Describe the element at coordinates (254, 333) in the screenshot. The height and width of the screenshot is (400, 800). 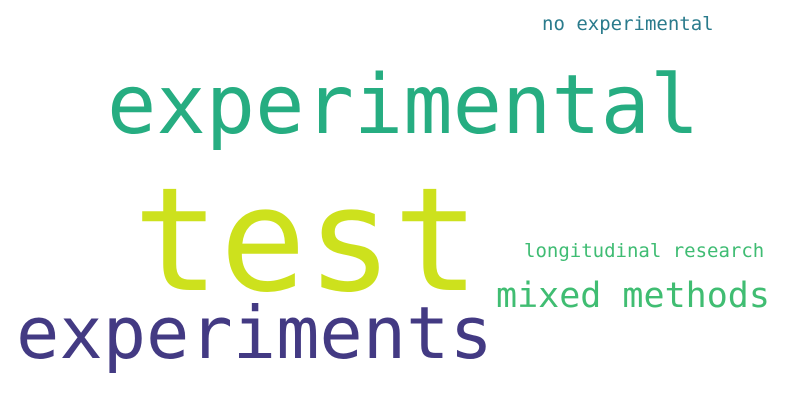
I see `word-experiments: experiments` at that location.